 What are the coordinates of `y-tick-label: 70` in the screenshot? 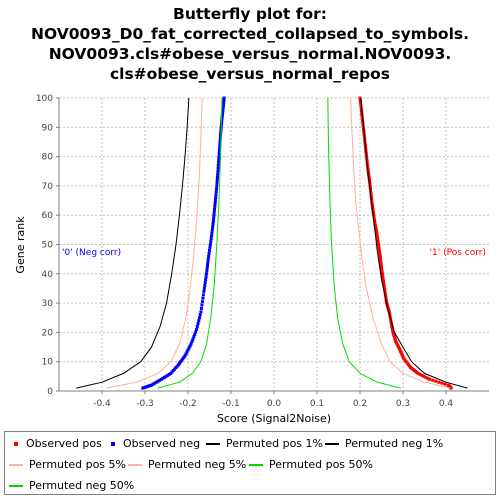 It's located at (48, 187).